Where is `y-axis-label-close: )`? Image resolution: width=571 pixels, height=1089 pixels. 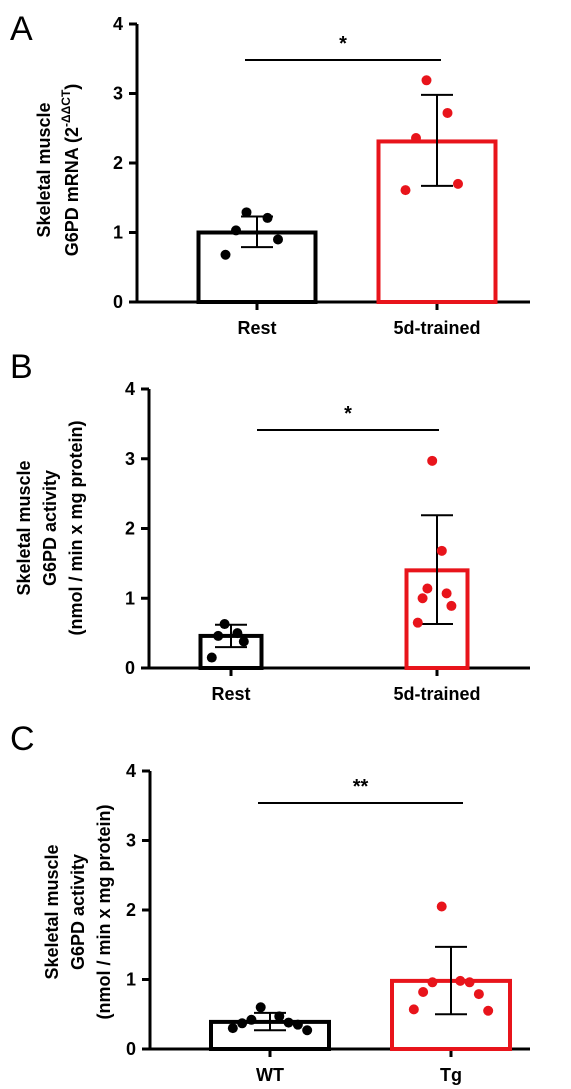 y-axis-label-close: ) is located at coordinates (72, 87).